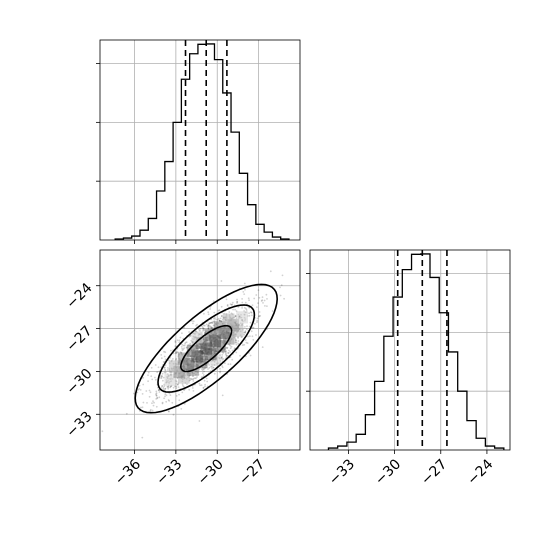  What do you see at coordinates (79, 339) in the screenshot?
I see `y-tick-label: −27` at bounding box center [79, 339].